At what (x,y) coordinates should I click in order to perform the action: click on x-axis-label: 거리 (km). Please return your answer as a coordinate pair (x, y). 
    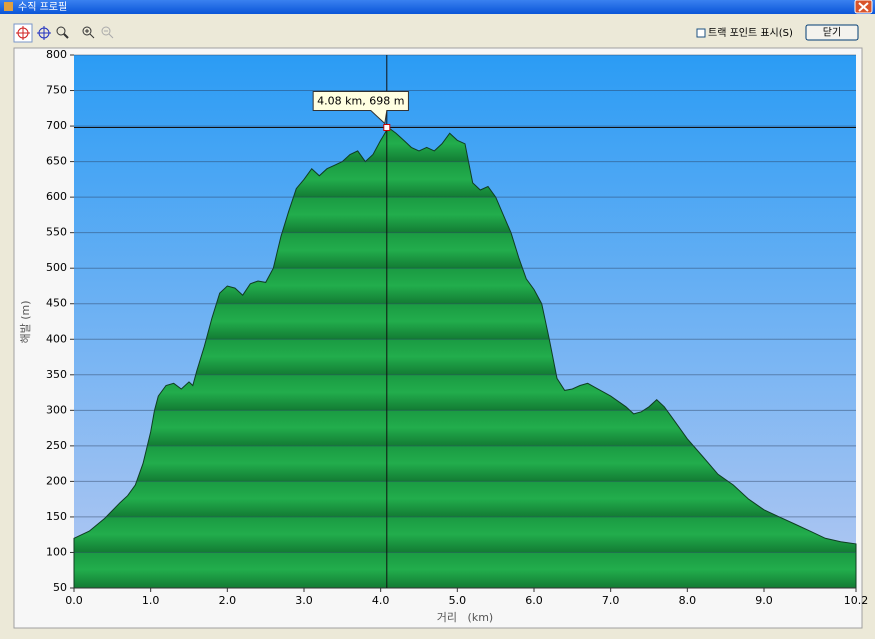
    Looking at the image, I should click on (465, 617).